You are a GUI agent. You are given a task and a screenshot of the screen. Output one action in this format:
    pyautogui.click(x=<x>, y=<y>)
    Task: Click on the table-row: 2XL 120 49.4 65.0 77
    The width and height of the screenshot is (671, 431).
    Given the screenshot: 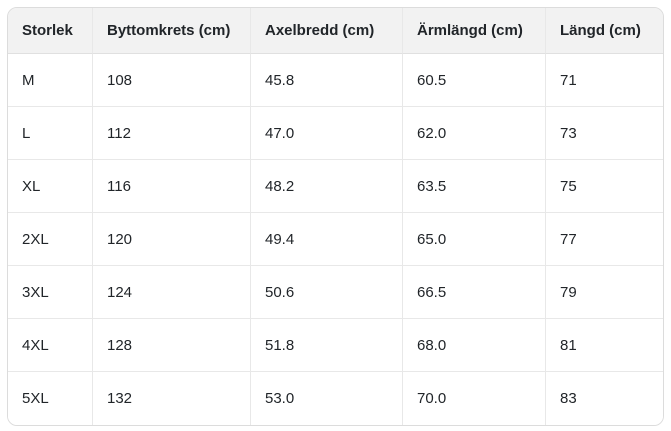 What is the action you would take?
    pyautogui.click(x=335, y=239)
    